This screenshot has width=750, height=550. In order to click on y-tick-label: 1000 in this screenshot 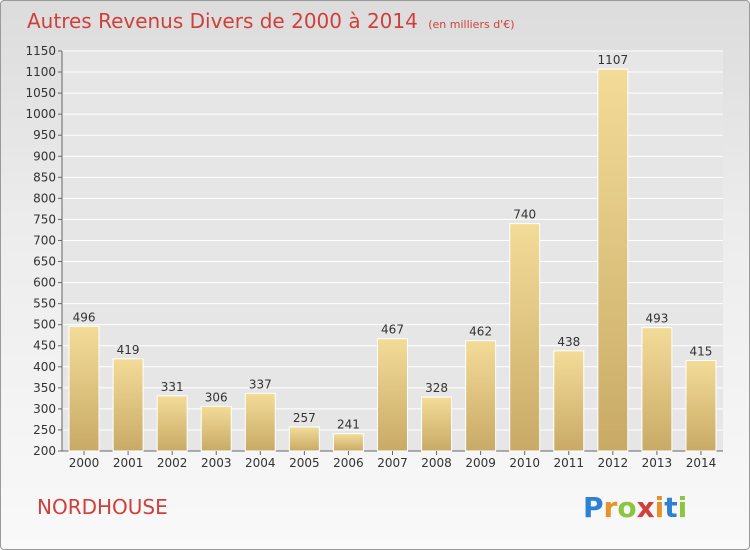, I will do `click(40, 114)`.